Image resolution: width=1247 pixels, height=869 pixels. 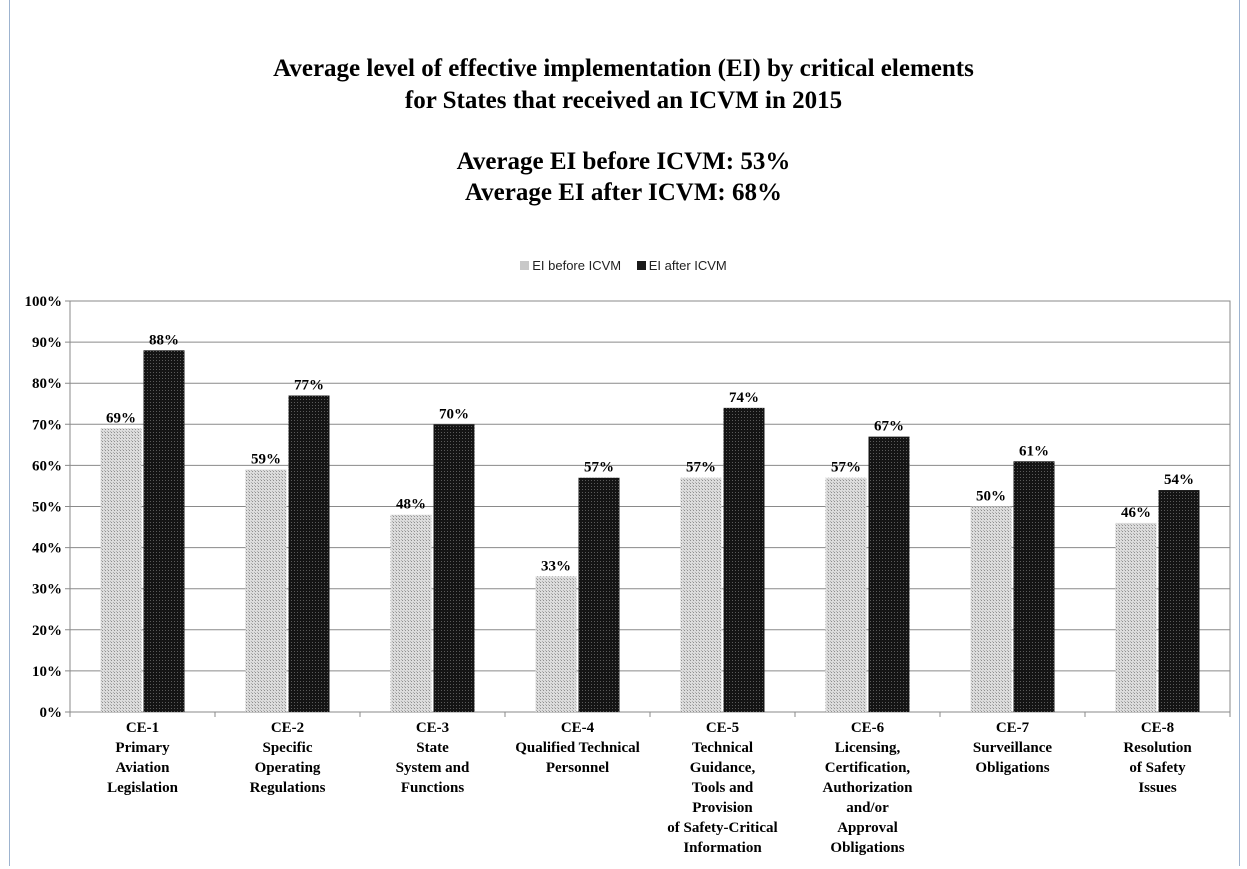 What do you see at coordinates (1157, 768) in the screenshot?
I see `x-category-label-line: of Safety` at bounding box center [1157, 768].